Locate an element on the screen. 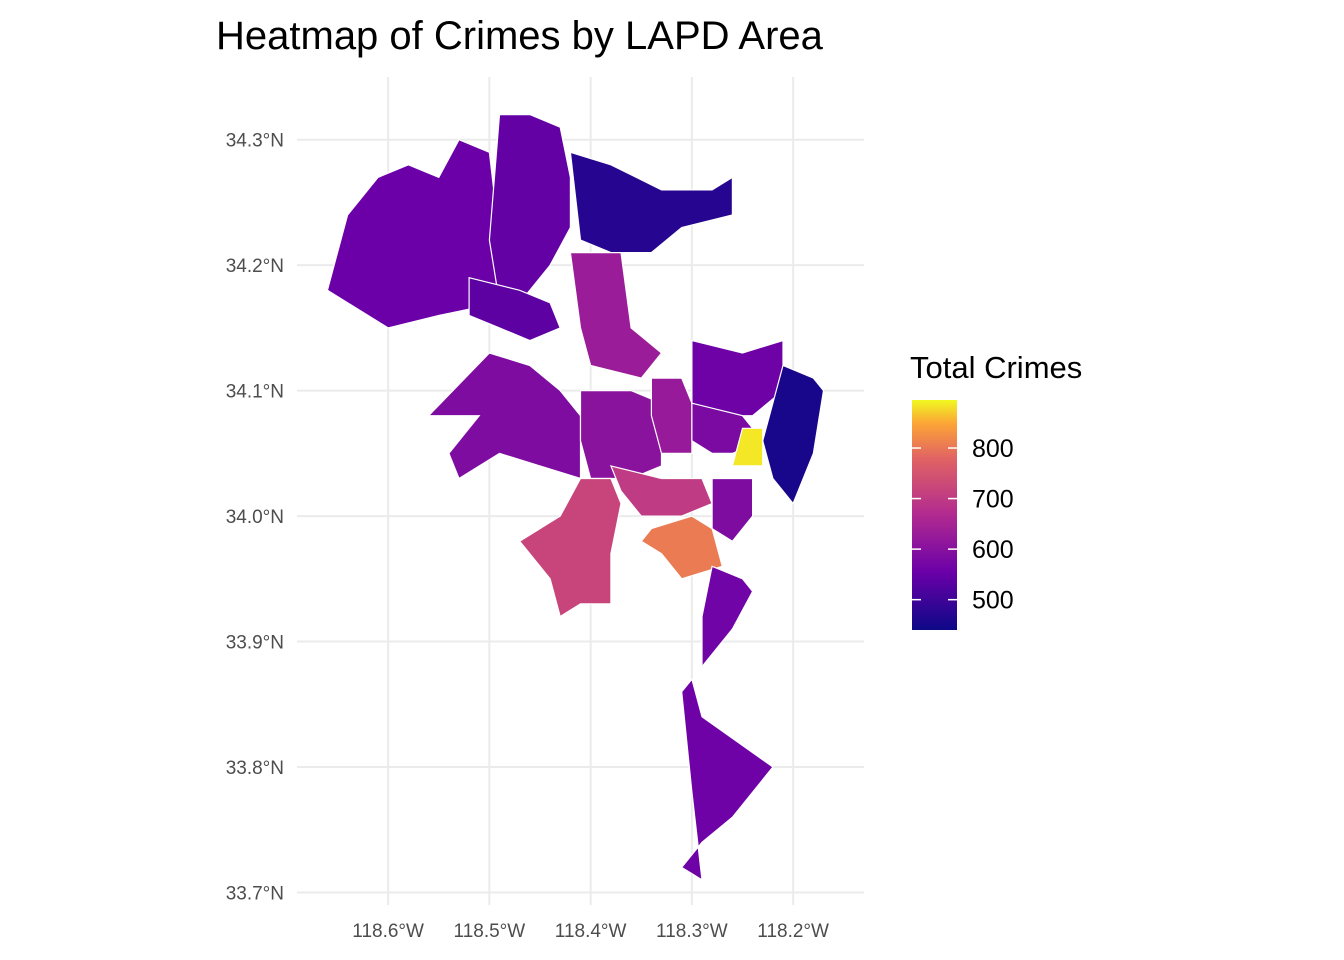  y-tick-label: 33.8°N is located at coordinates (255, 768).